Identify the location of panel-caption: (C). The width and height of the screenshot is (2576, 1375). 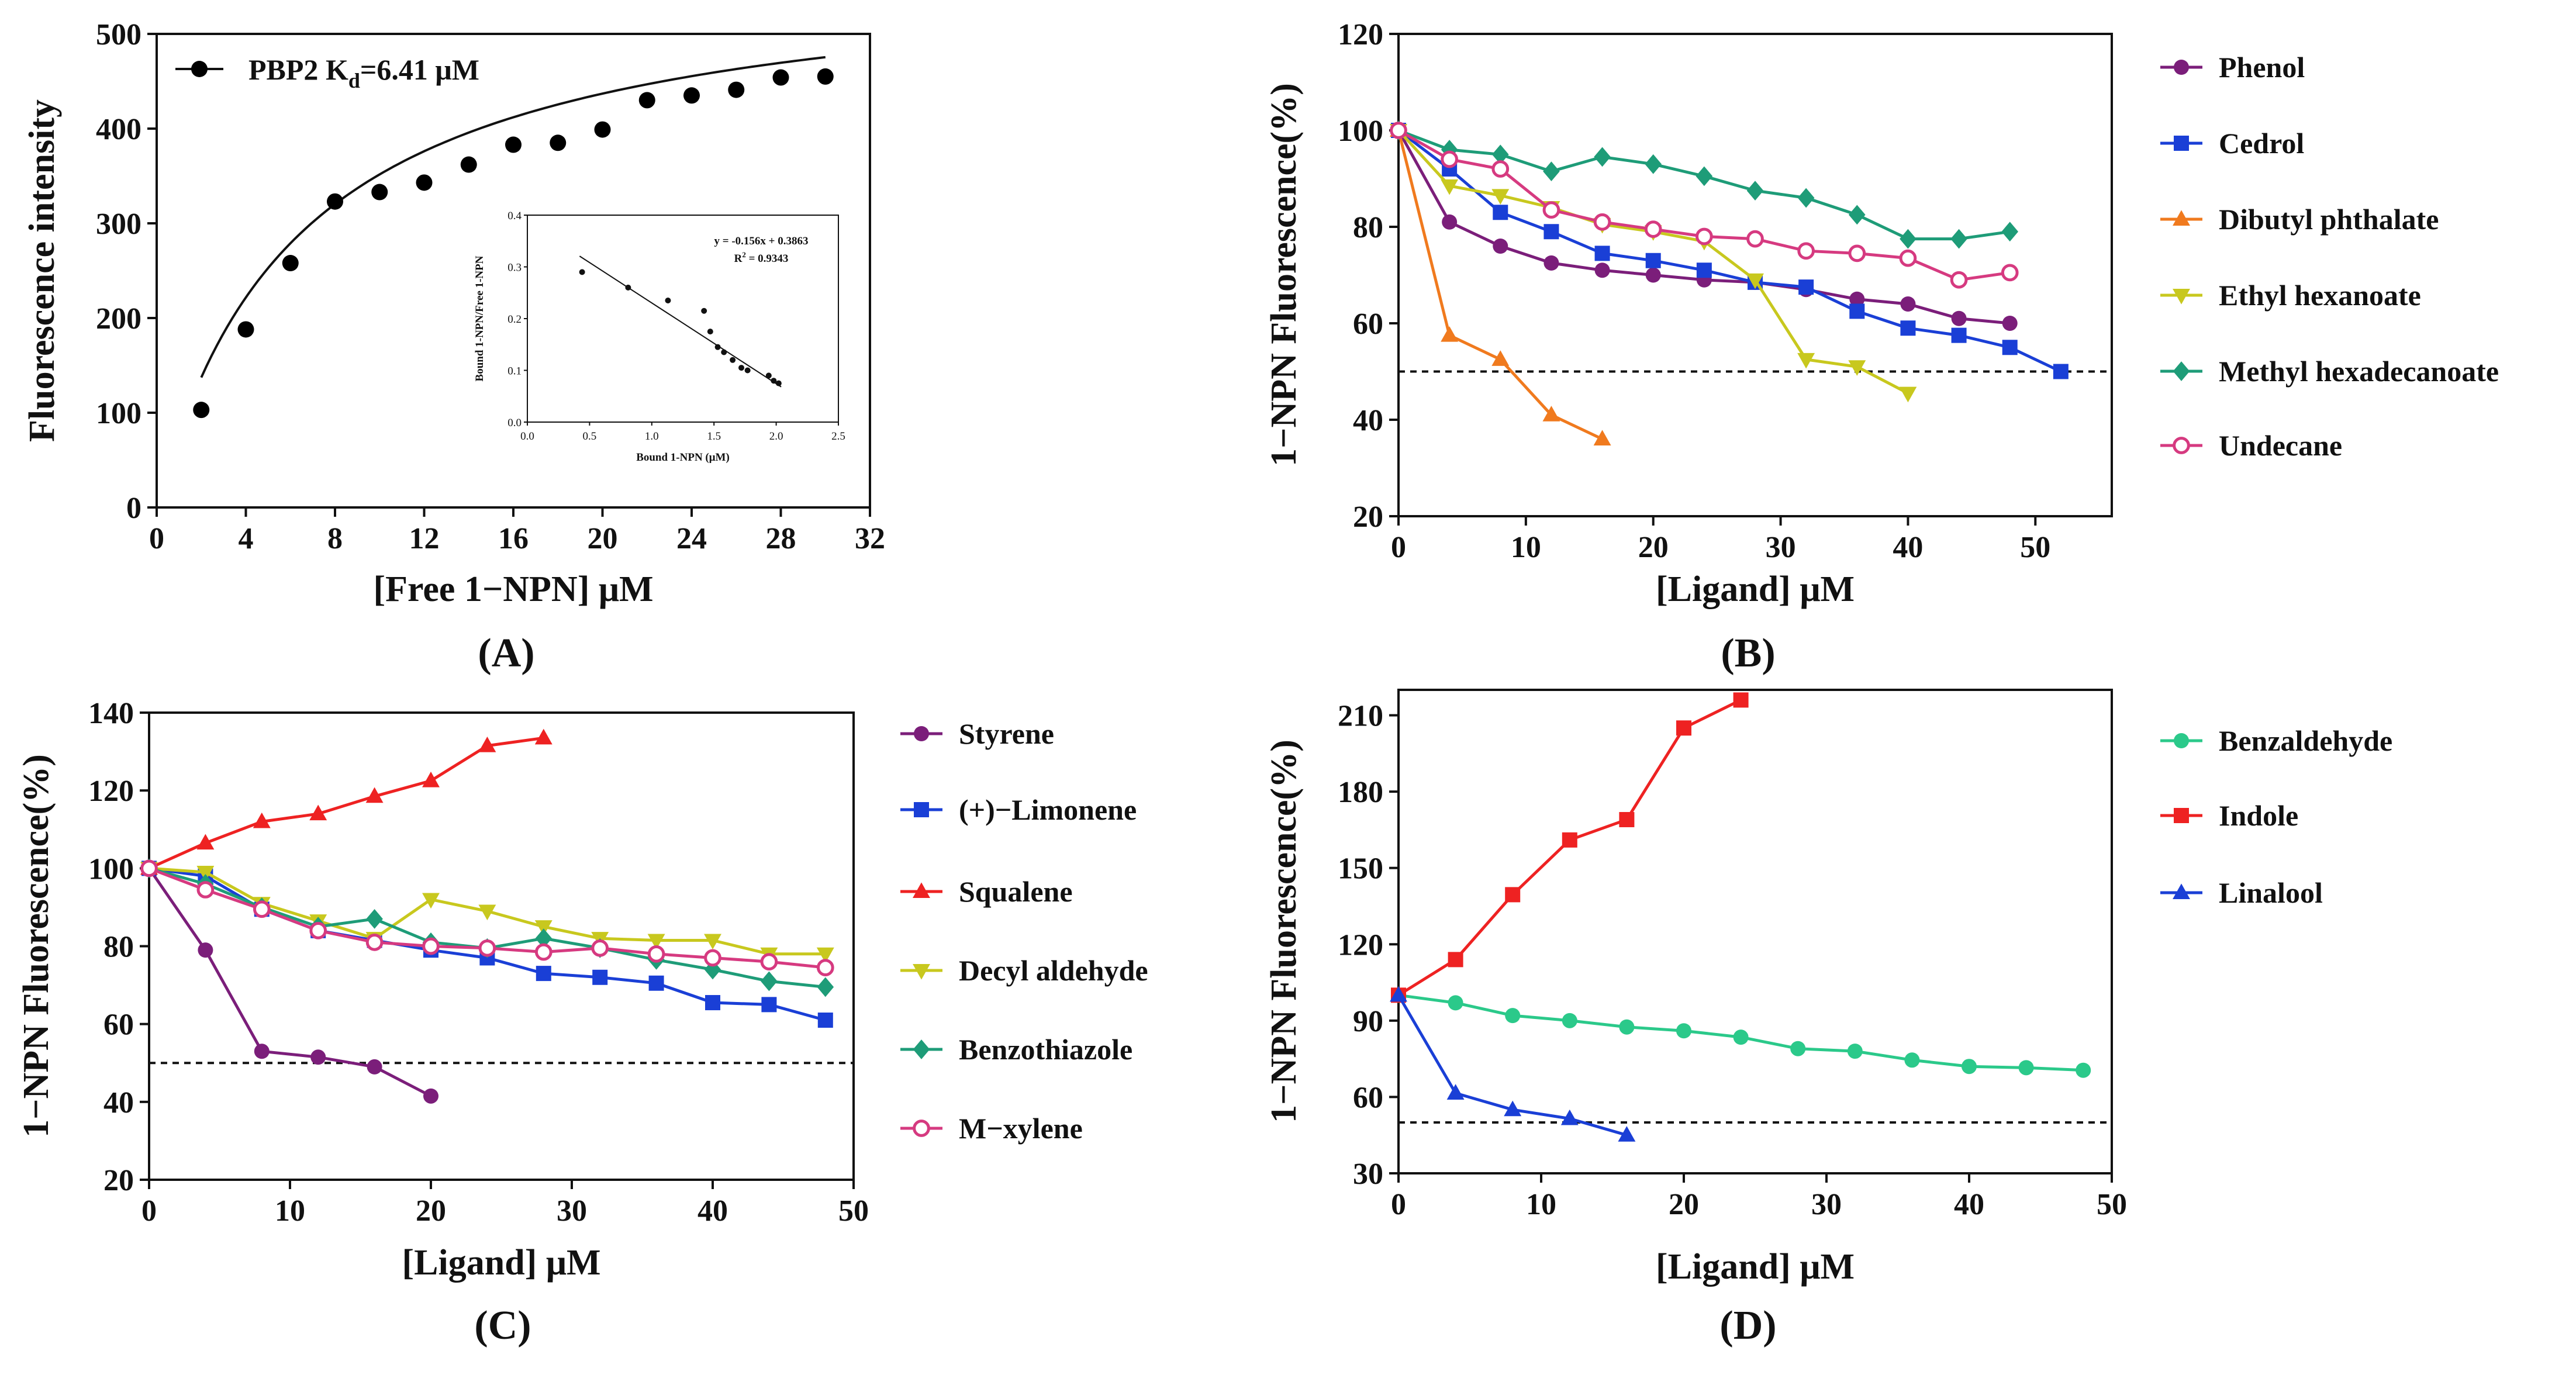
(502, 1325).